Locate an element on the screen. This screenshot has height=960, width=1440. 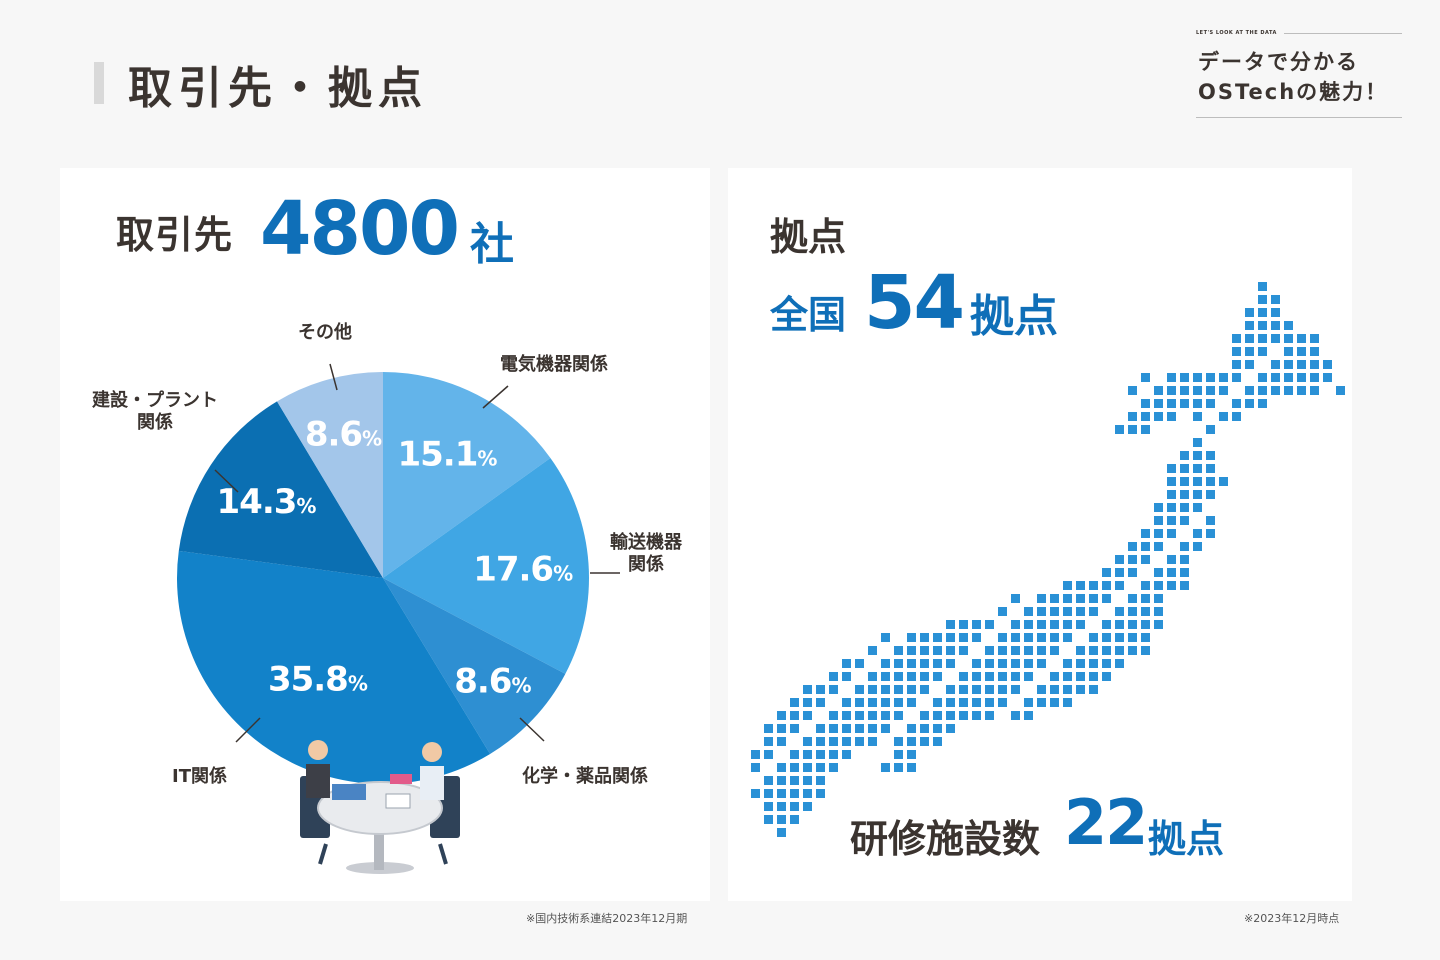
bases-prefix: 全国 is located at coordinates (808, 315).